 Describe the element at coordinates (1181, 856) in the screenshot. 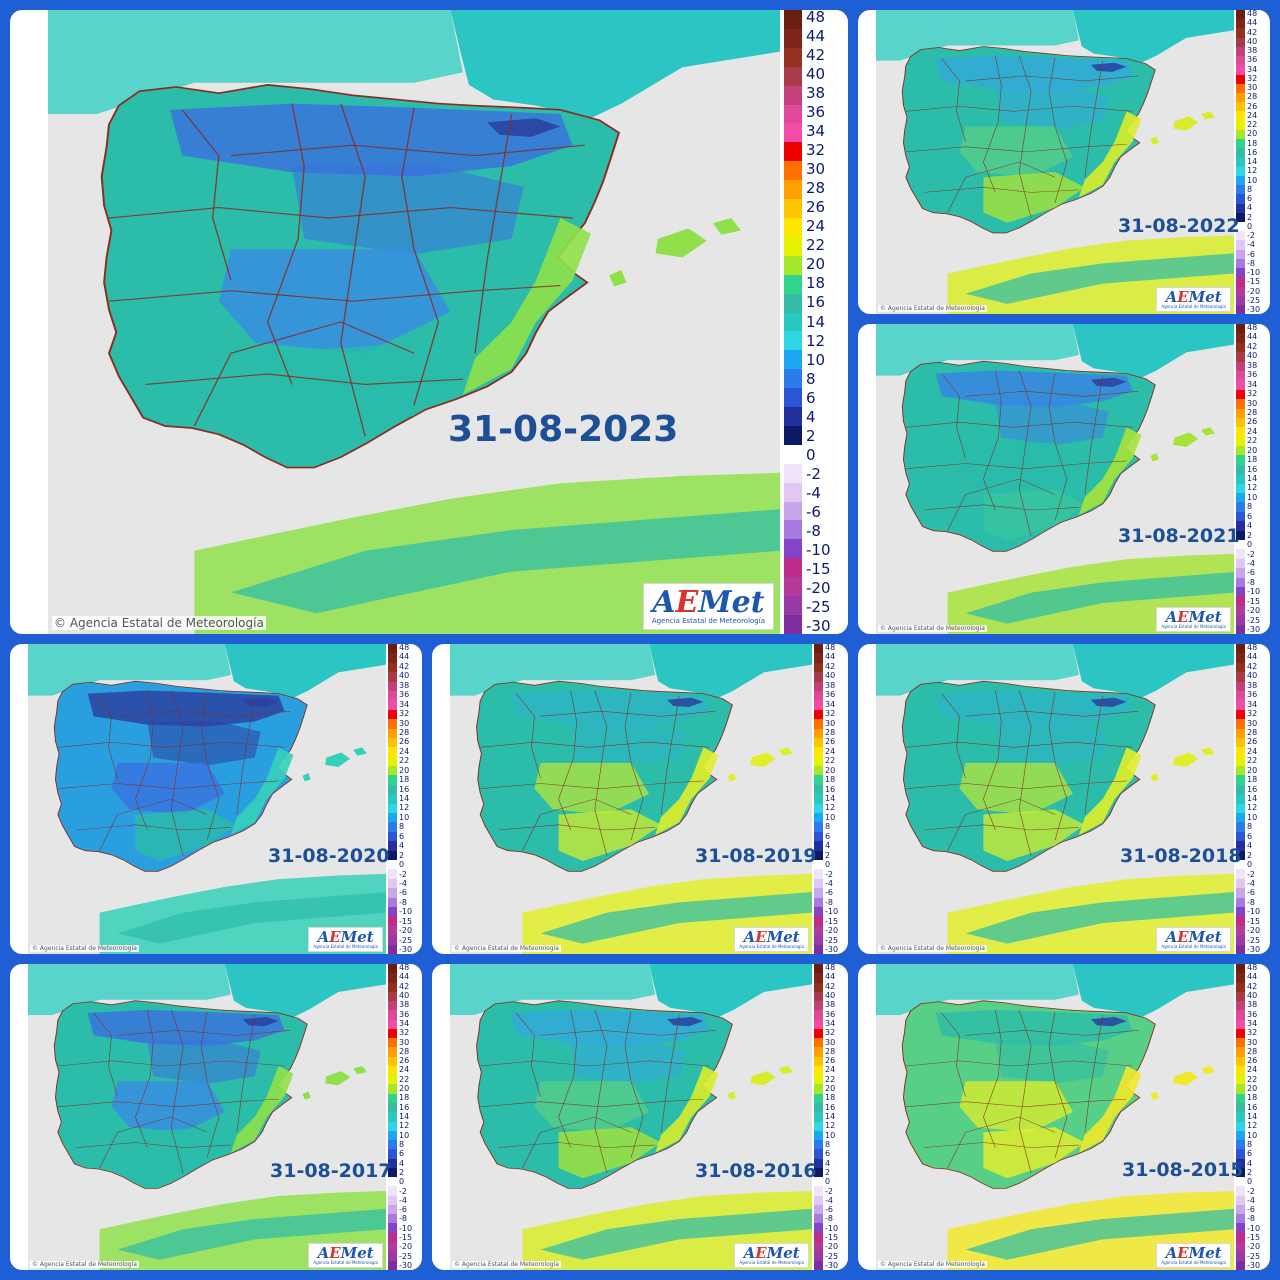

I see `date-label: 31-08-2018` at that location.